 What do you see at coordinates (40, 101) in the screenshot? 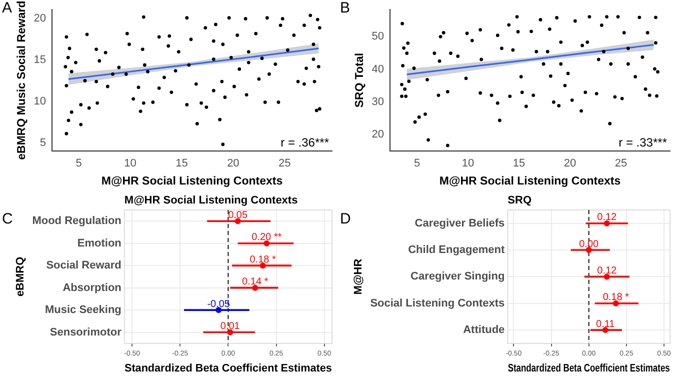
I see `y-tick-label: 10` at bounding box center [40, 101].